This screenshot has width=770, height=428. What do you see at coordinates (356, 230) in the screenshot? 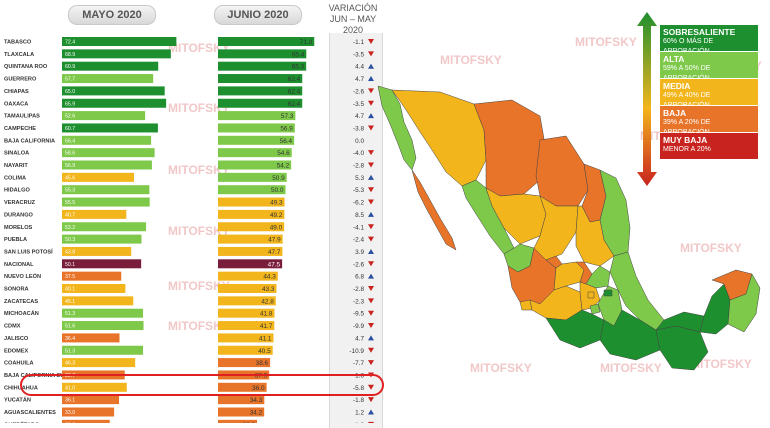
I see `variation-column-bg` at bounding box center [356, 230].